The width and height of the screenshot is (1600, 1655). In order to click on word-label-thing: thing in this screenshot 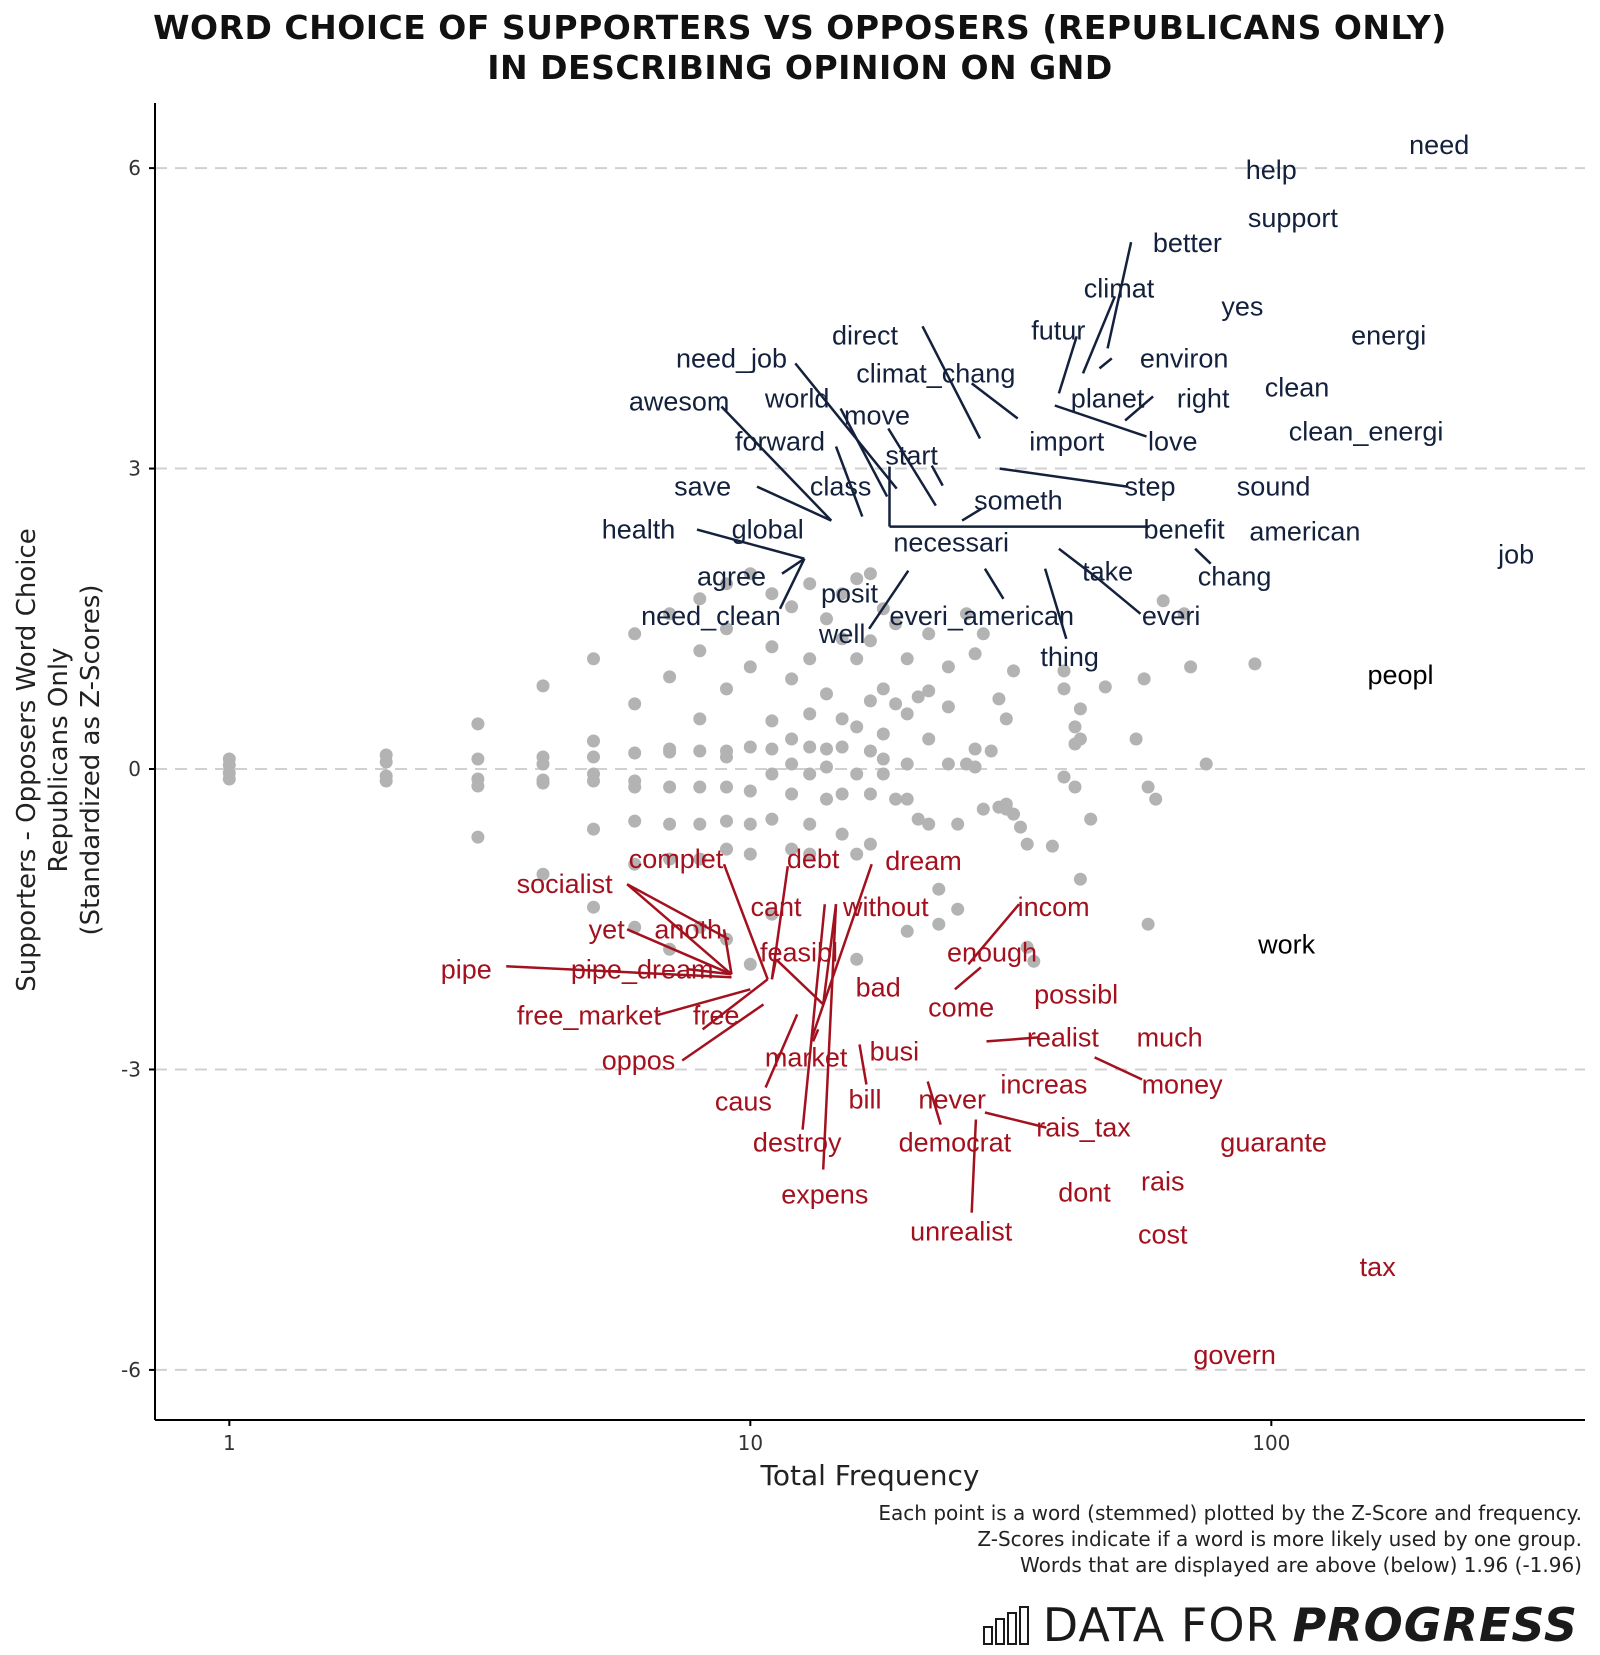, I will do `click(1069, 657)`.